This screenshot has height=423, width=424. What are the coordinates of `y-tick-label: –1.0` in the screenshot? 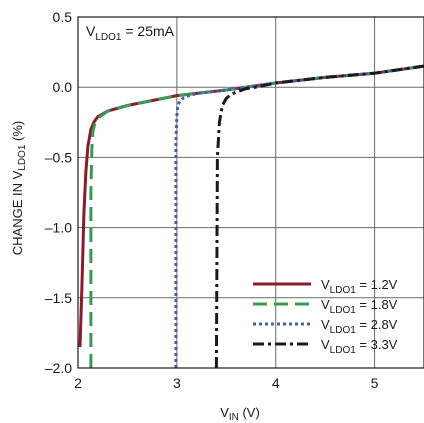 It's located at (58, 228).